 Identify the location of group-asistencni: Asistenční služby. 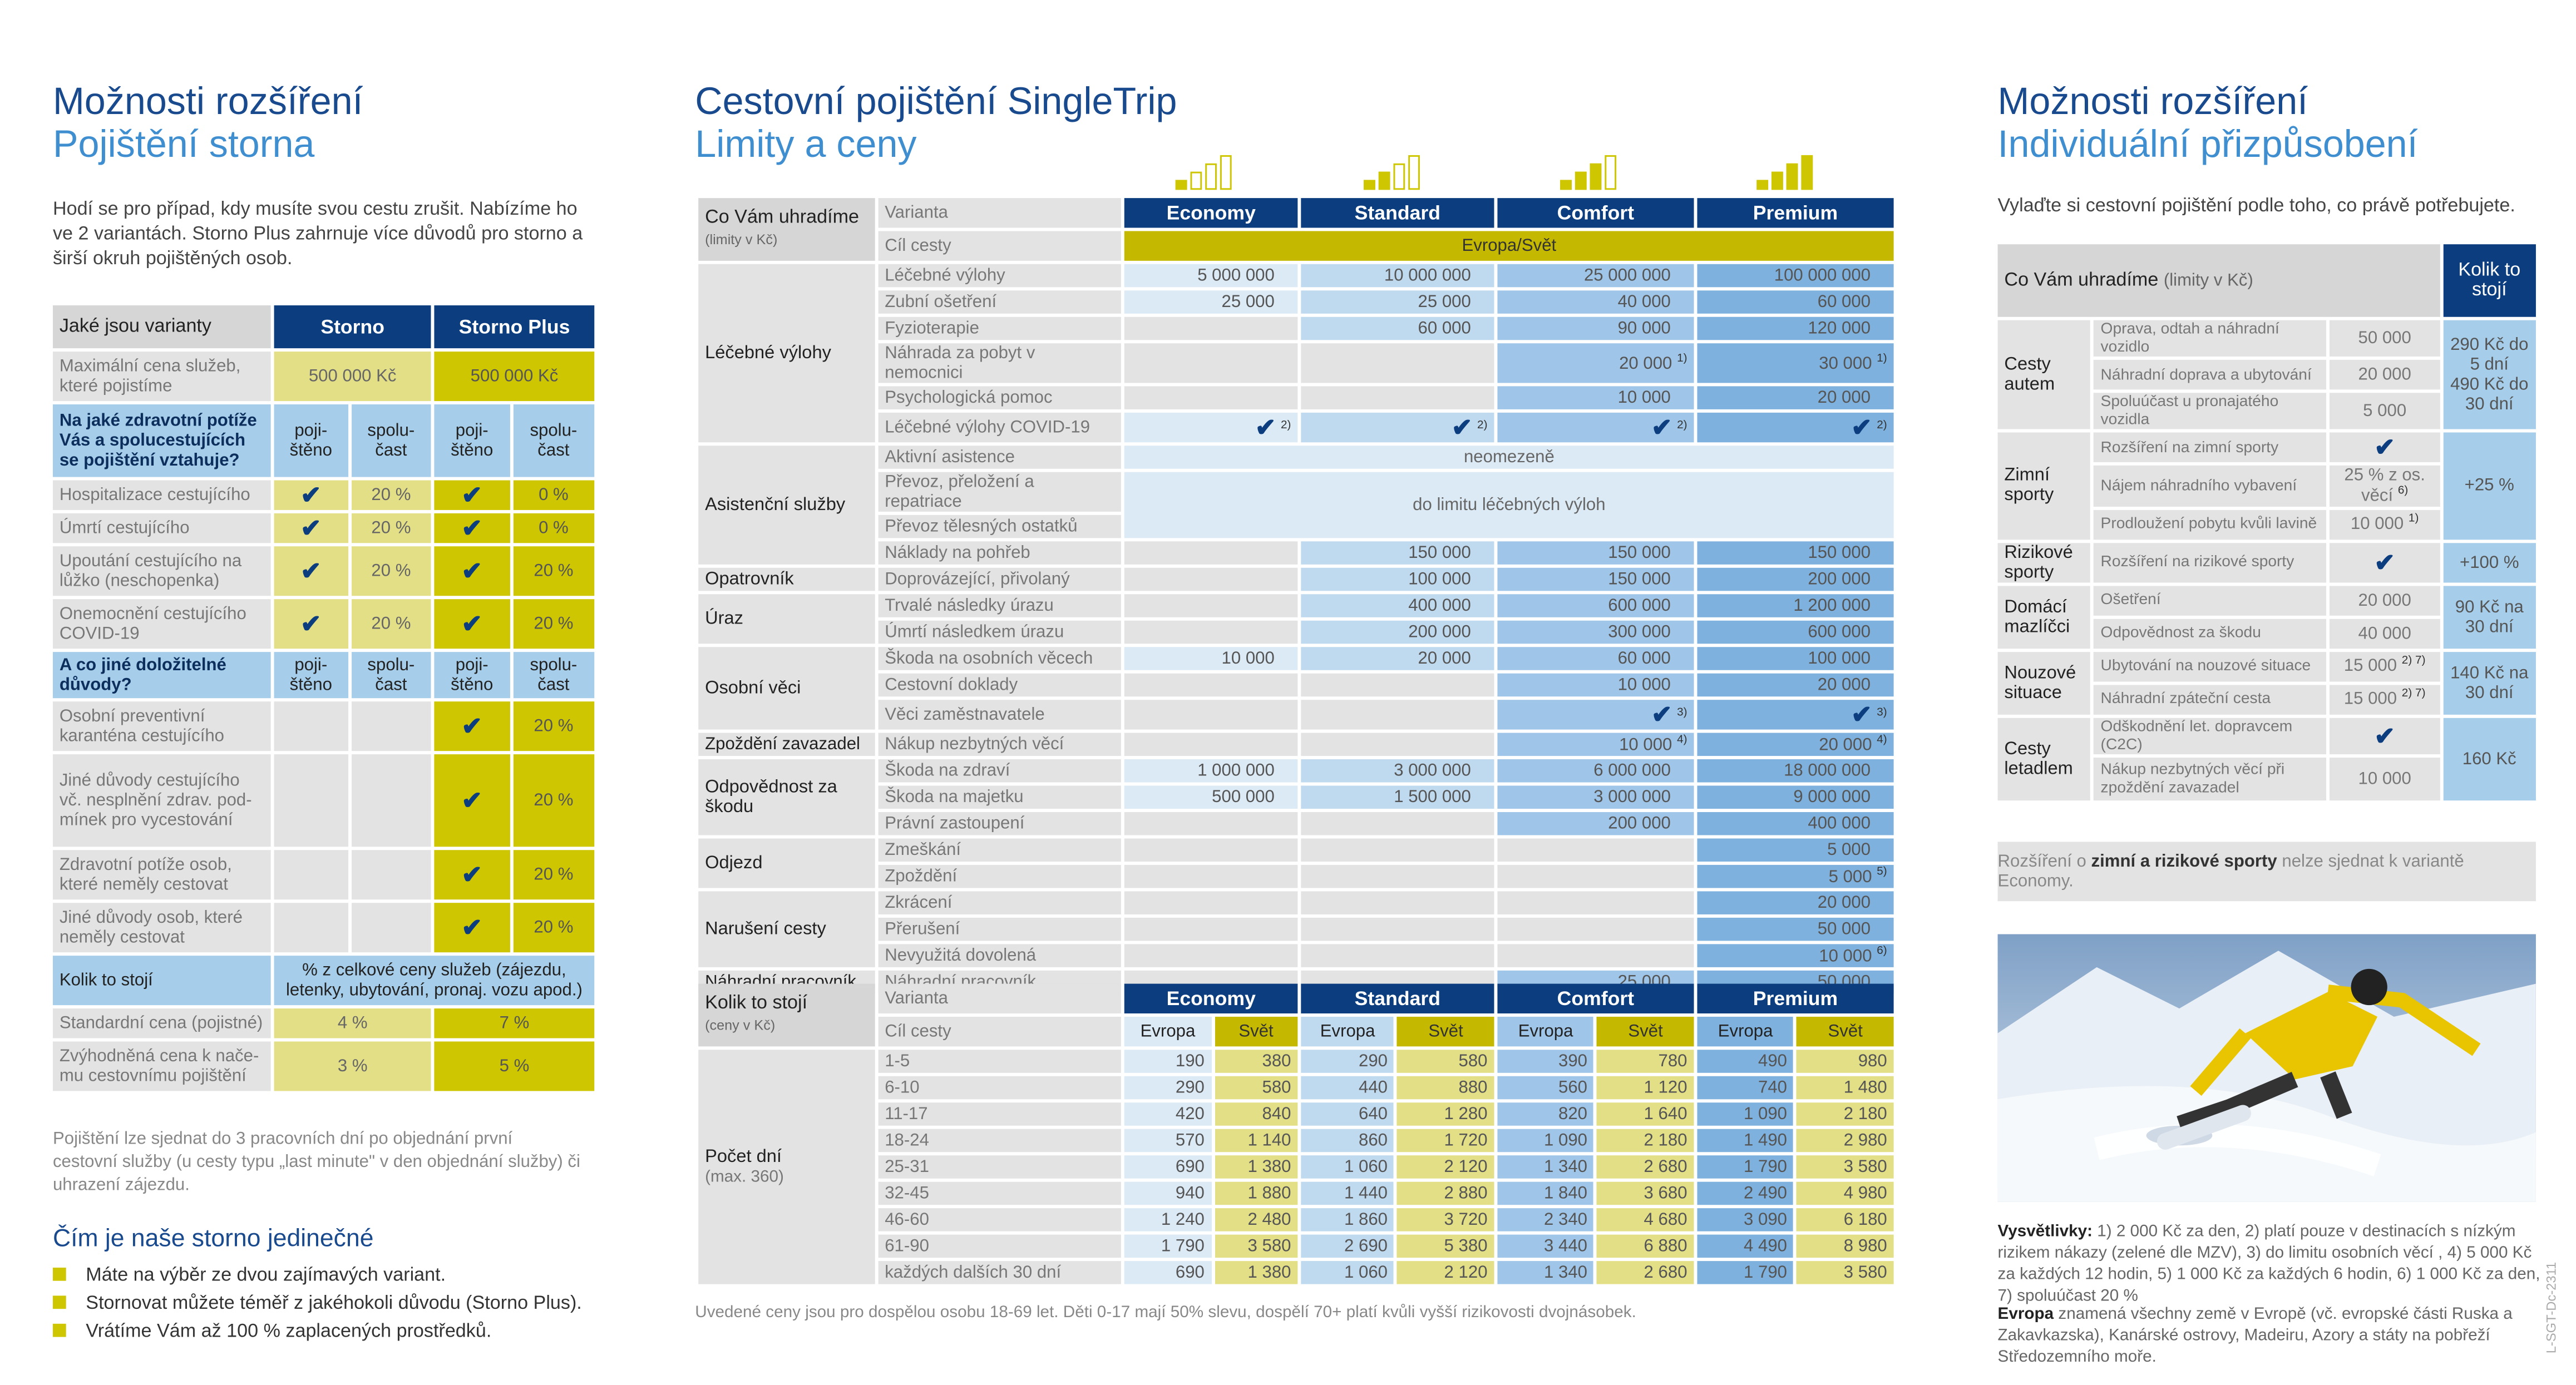
(786, 505).